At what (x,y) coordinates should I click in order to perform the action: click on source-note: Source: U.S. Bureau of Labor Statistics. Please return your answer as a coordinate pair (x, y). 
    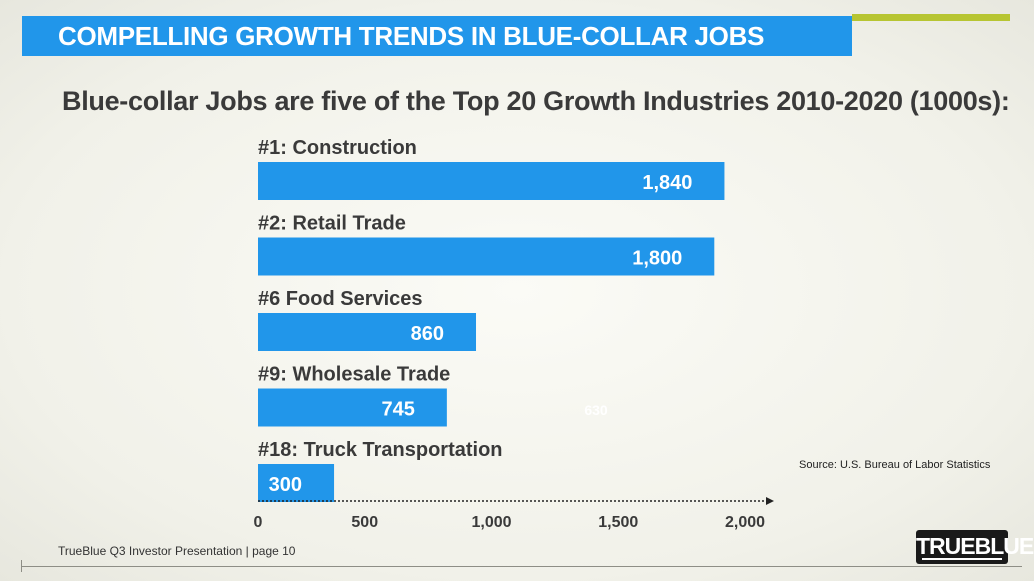
    Looking at the image, I should click on (895, 465).